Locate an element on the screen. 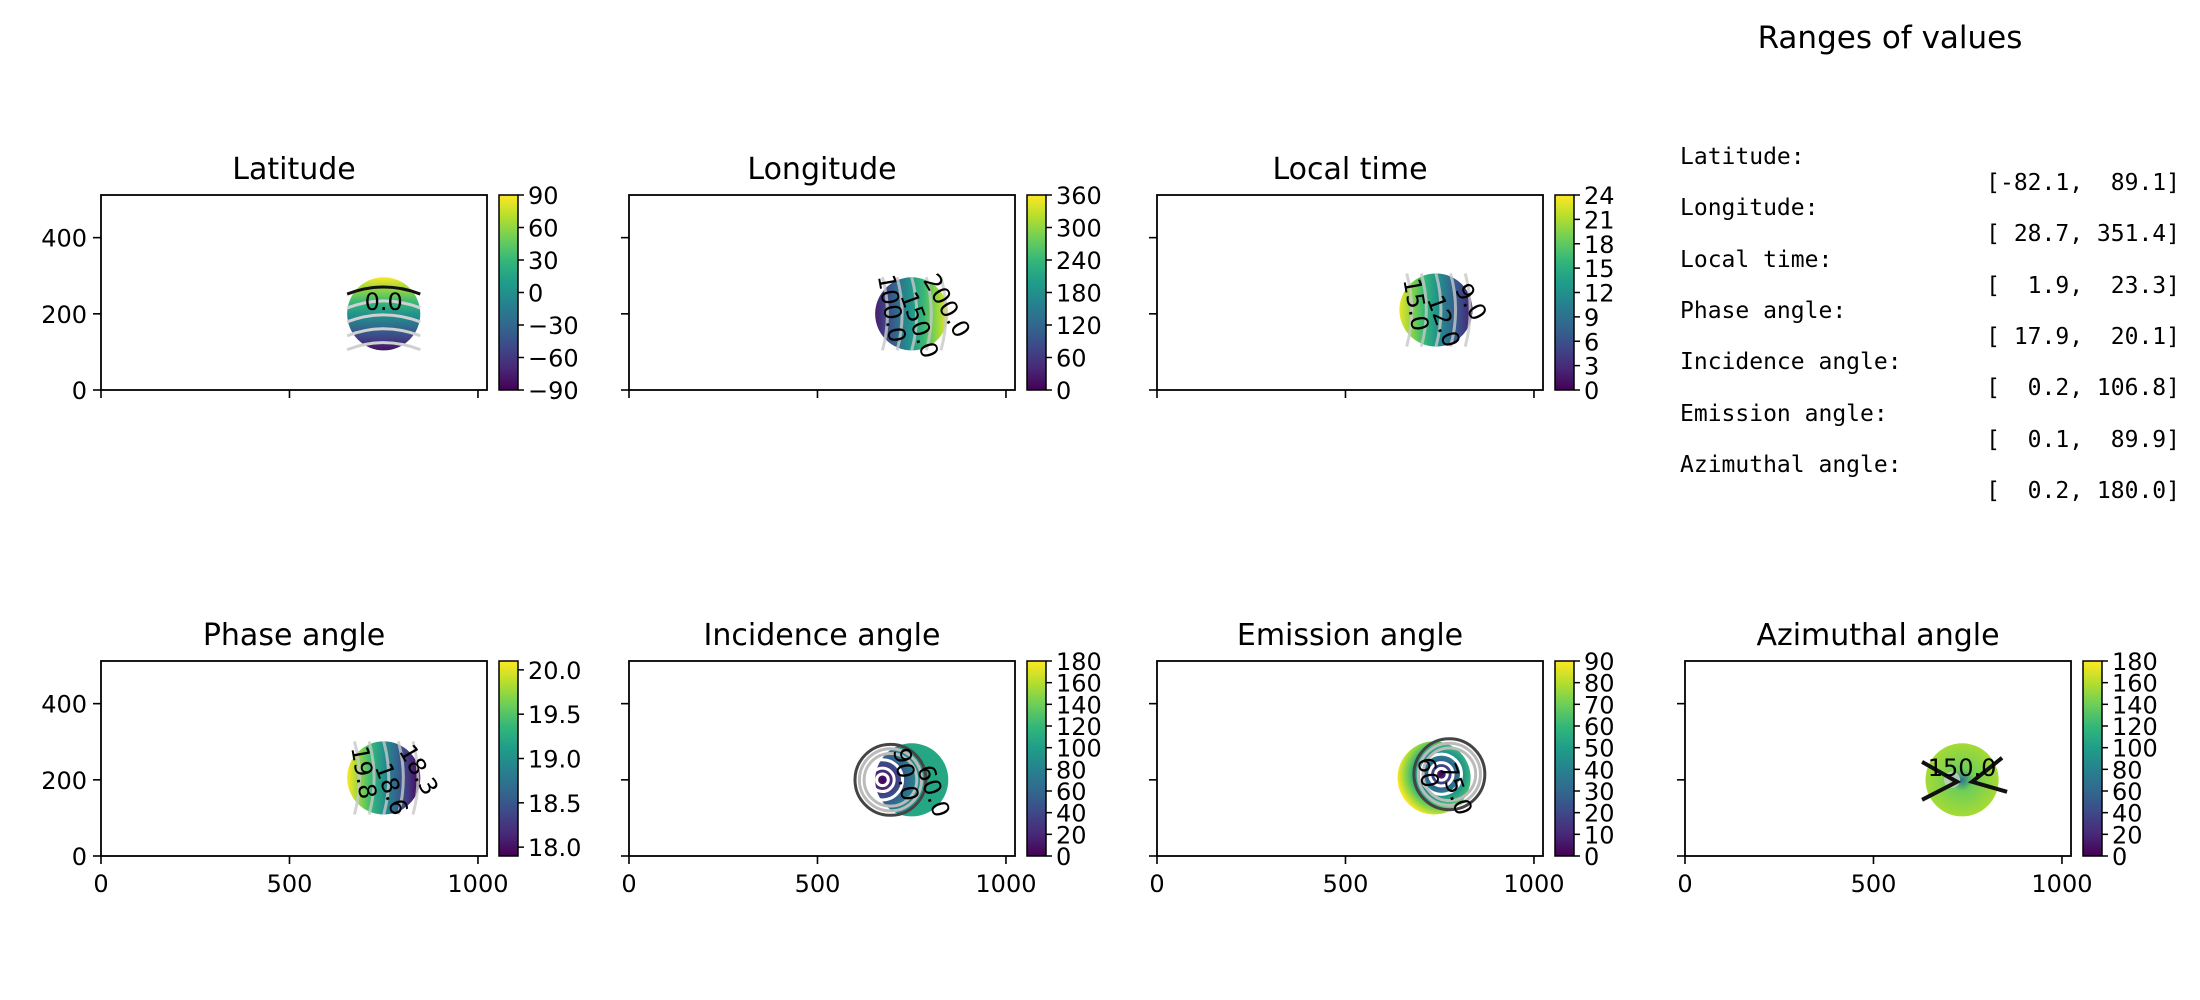 This screenshot has width=2200, height=1000. contour-label: 150.0 is located at coordinates (1962, 768).